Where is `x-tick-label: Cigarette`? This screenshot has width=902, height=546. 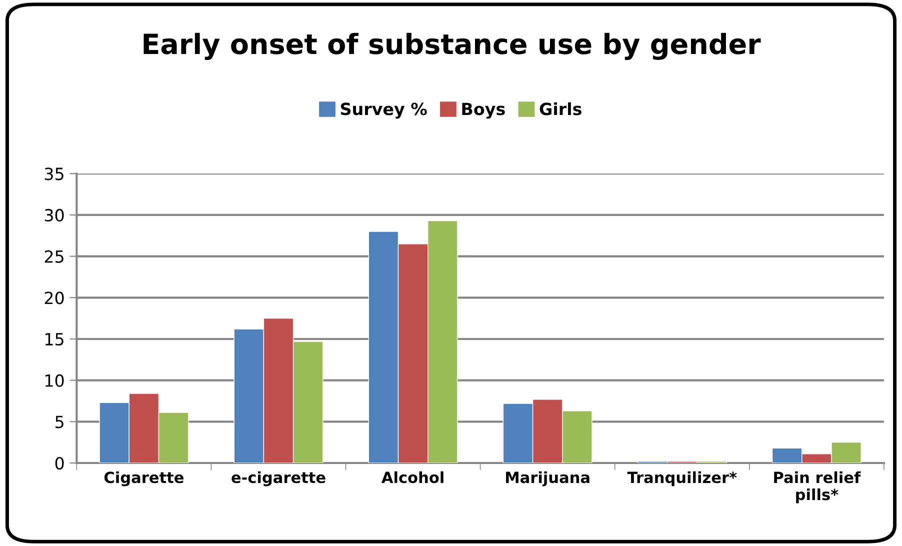 x-tick-label: Cigarette is located at coordinates (144, 478).